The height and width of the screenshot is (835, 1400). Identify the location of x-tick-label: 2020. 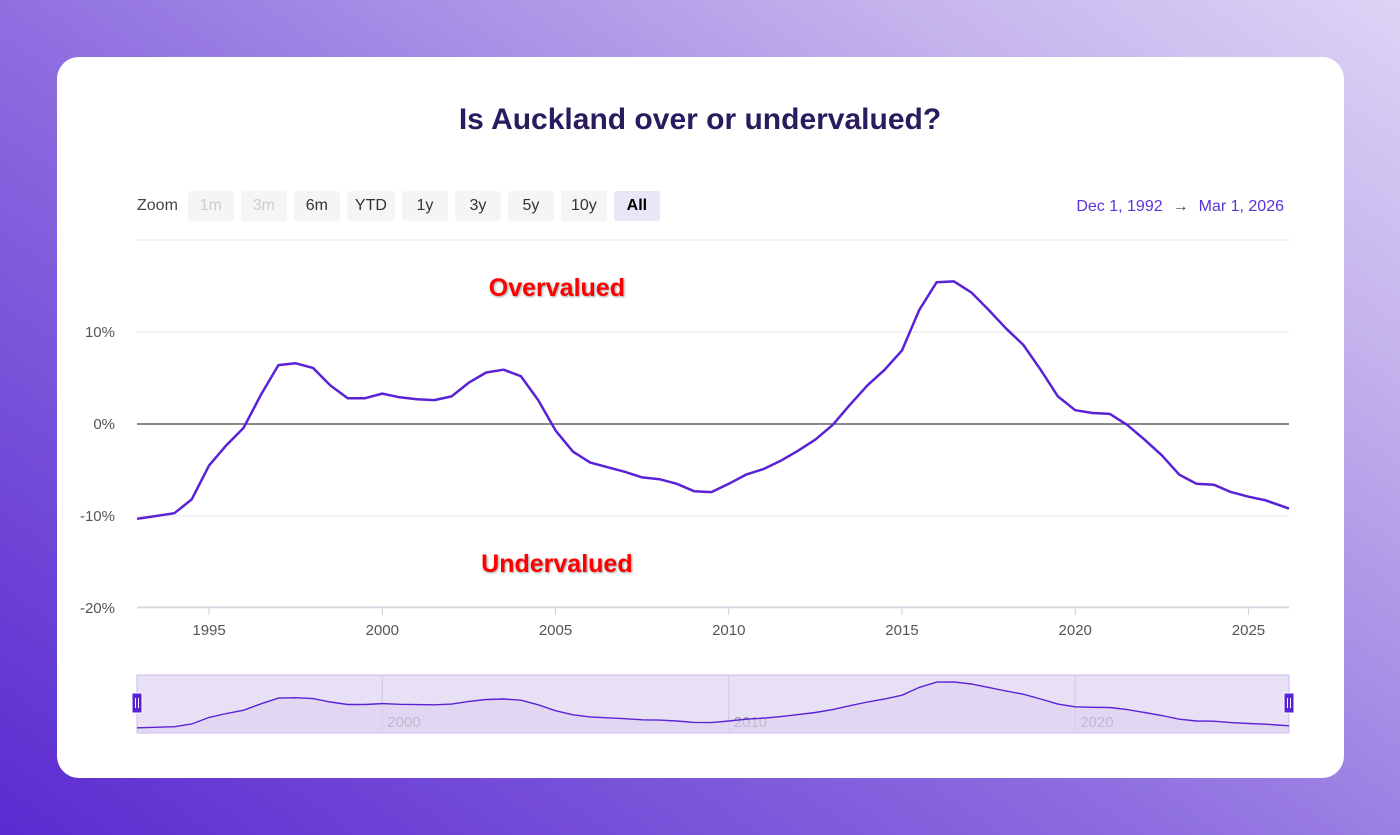
(1075, 630).